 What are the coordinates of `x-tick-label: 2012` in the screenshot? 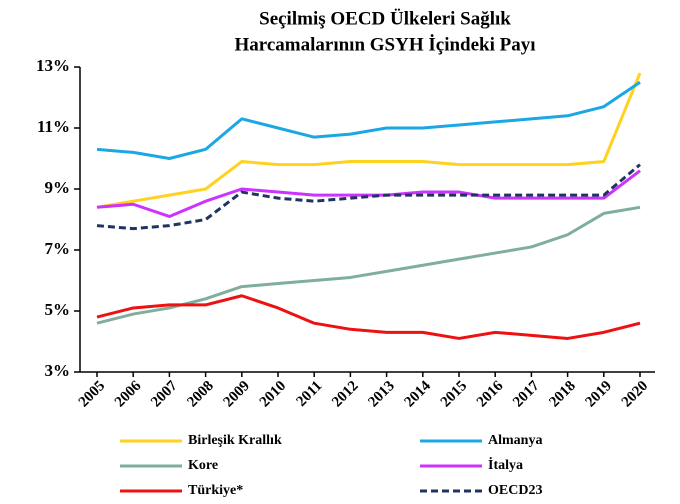 It's located at (345, 394).